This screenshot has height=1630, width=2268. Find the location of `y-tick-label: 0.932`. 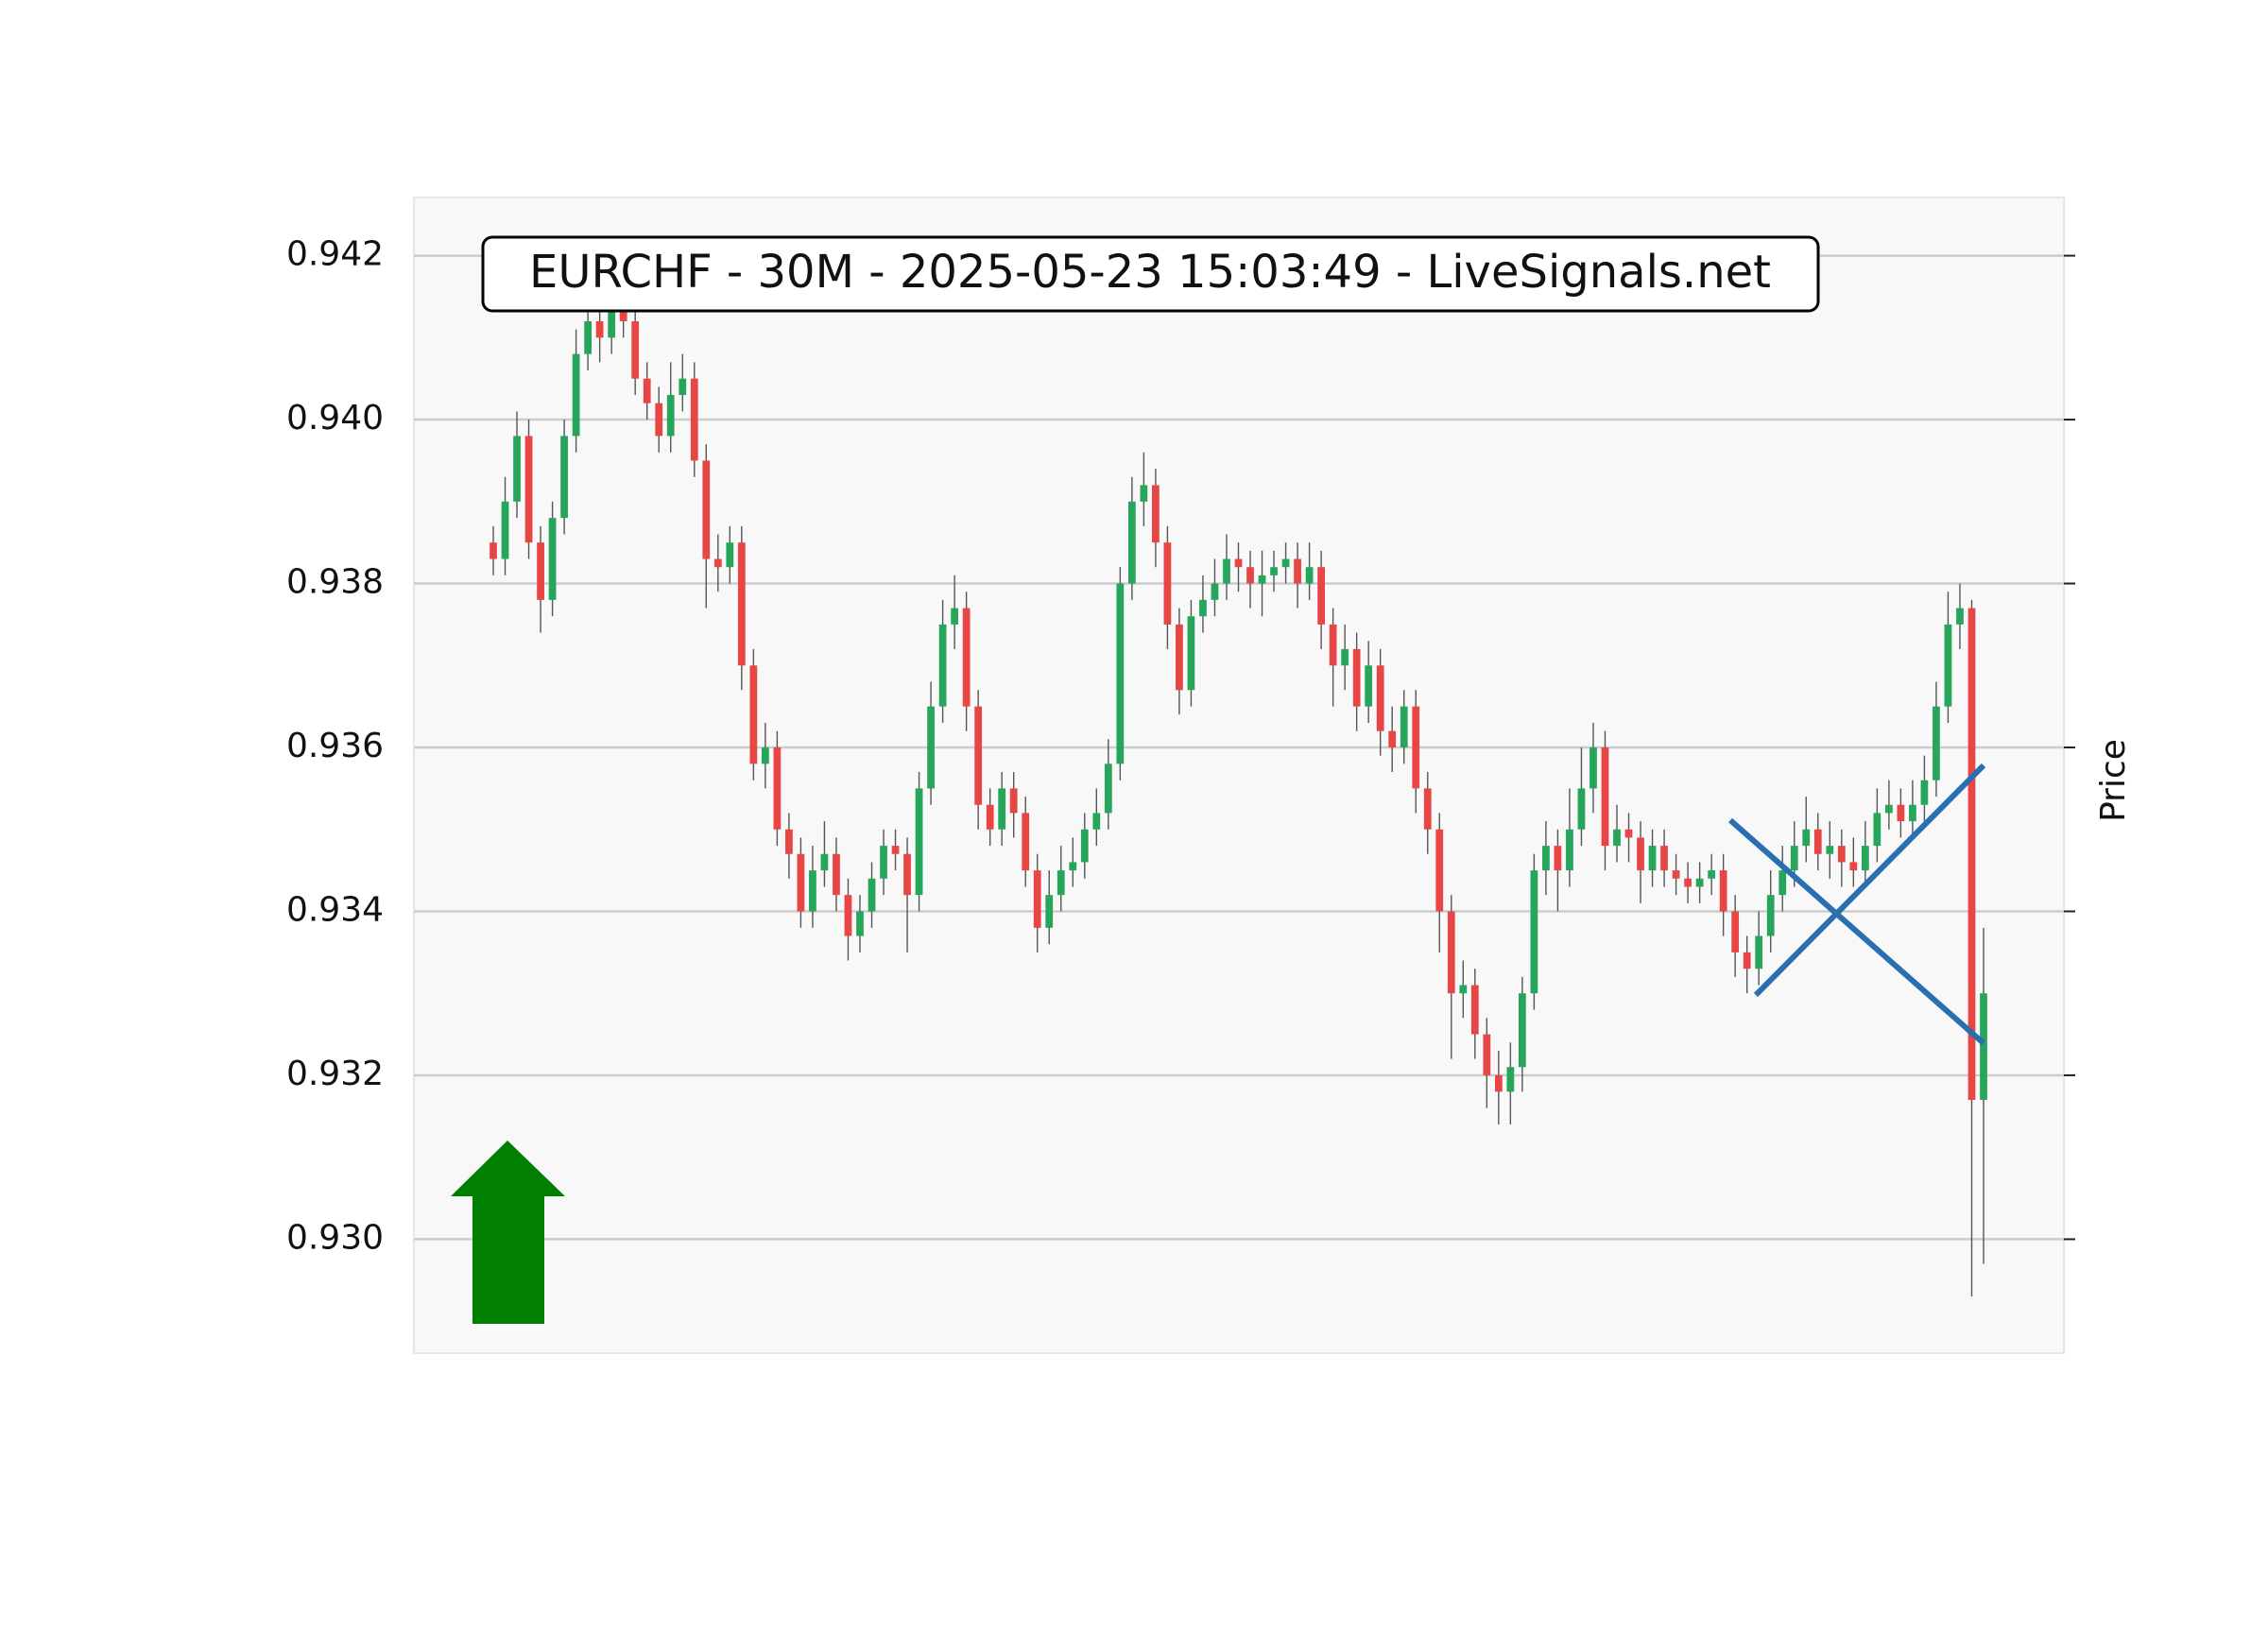

y-tick-label: 0.932 is located at coordinates (335, 1074).